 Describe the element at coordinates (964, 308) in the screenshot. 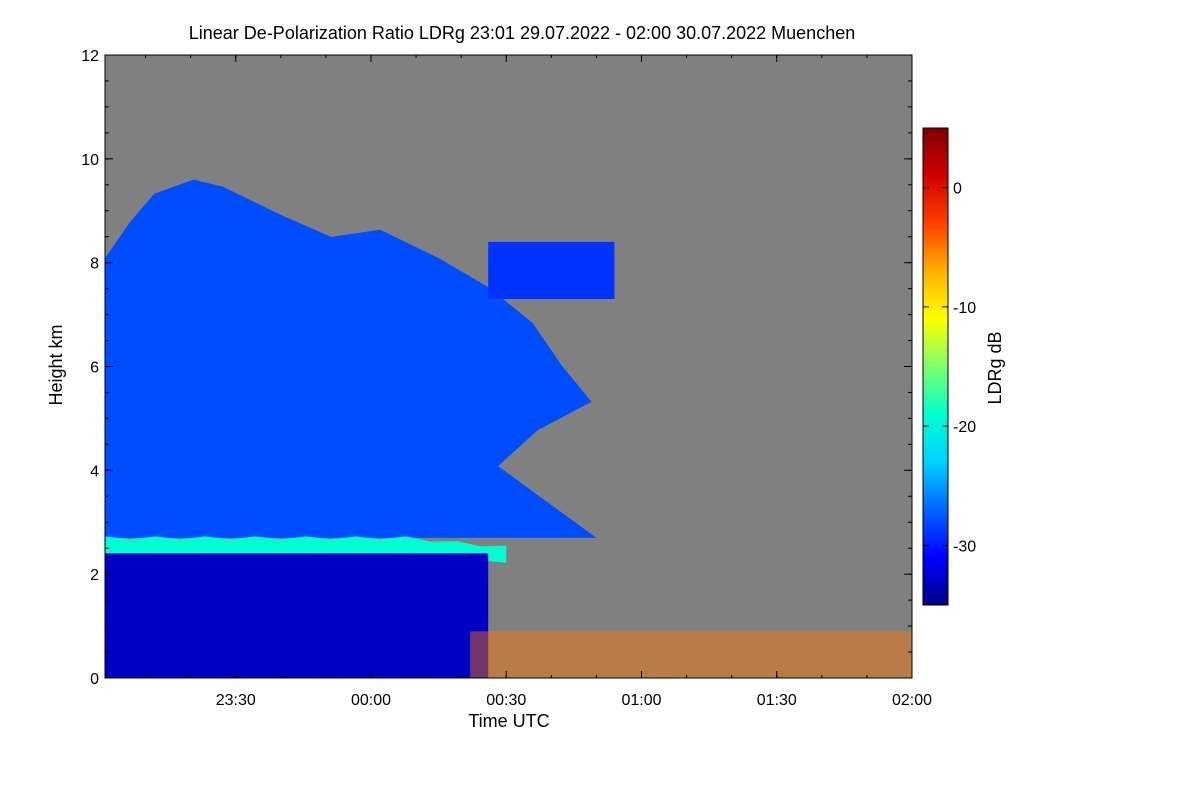

I see `colorbar-tick-label: -10` at that location.